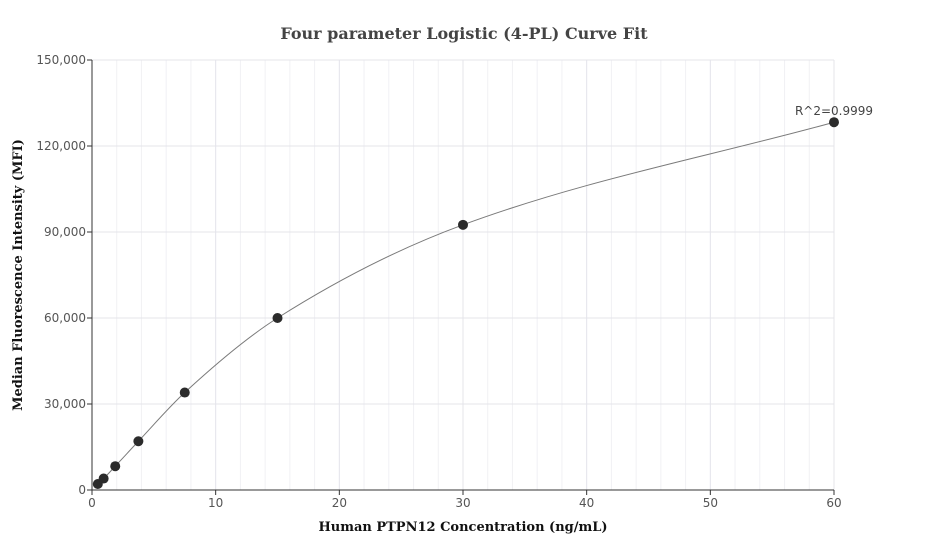 The height and width of the screenshot is (560, 927). I want to click on x-tick-label: 50, so click(710, 503).